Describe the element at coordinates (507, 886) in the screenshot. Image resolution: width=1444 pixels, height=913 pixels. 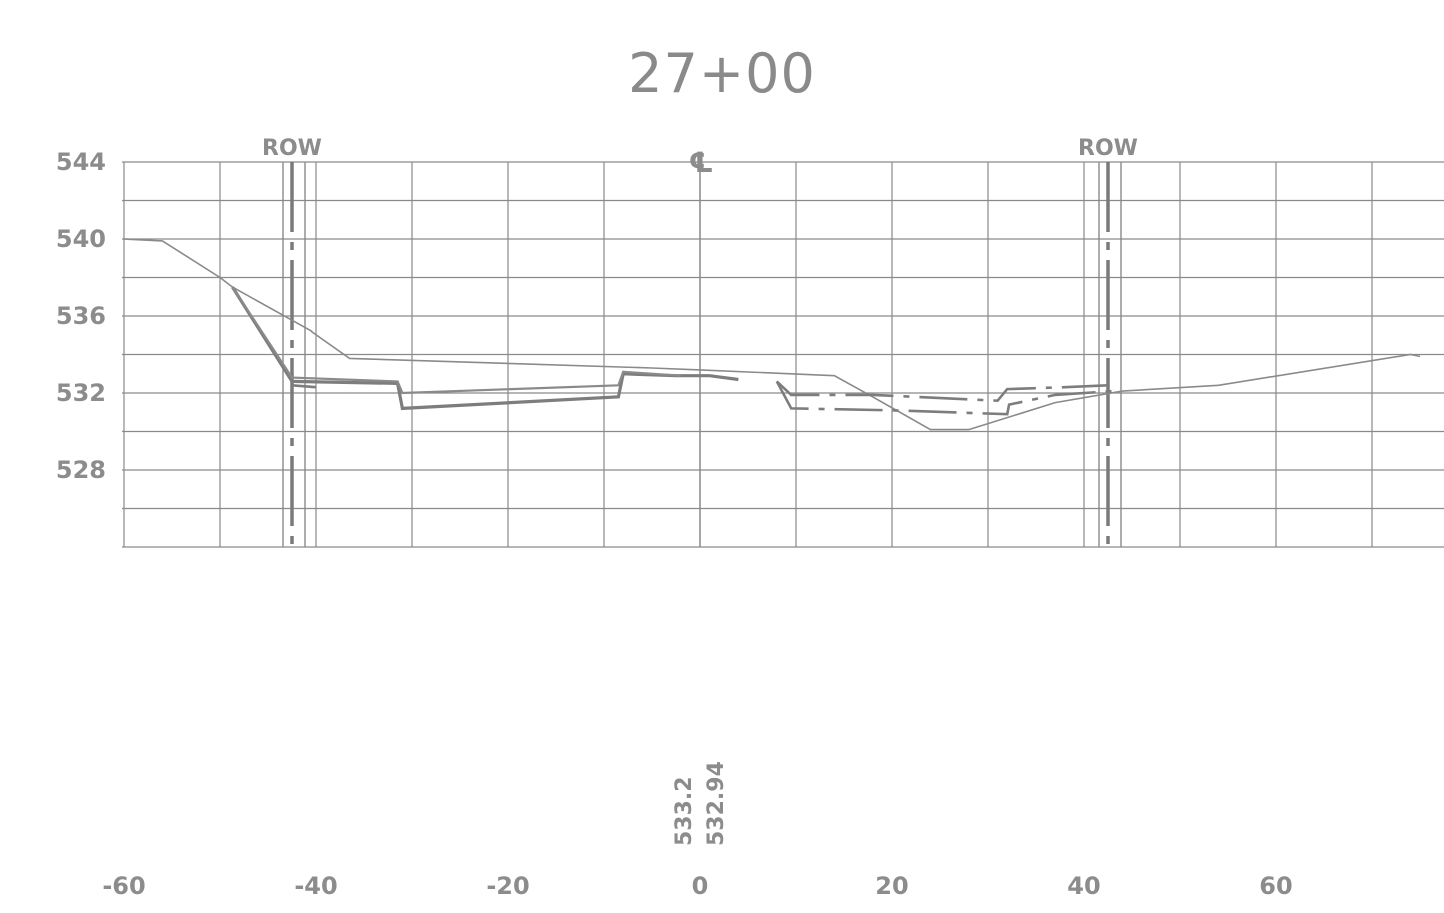
I see `x-tick-label: -20` at that location.